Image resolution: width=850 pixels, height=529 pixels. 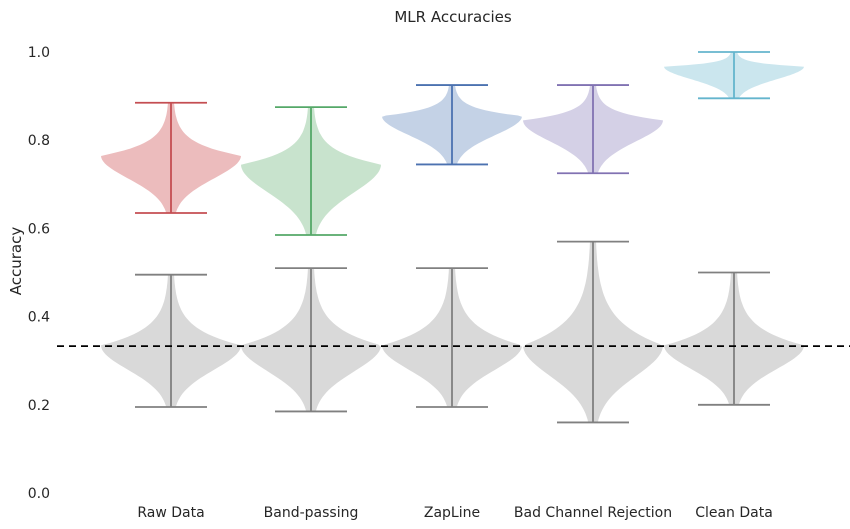 What do you see at coordinates (39, 406) in the screenshot?
I see `y-tick-label: 0.2` at bounding box center [39, 406].